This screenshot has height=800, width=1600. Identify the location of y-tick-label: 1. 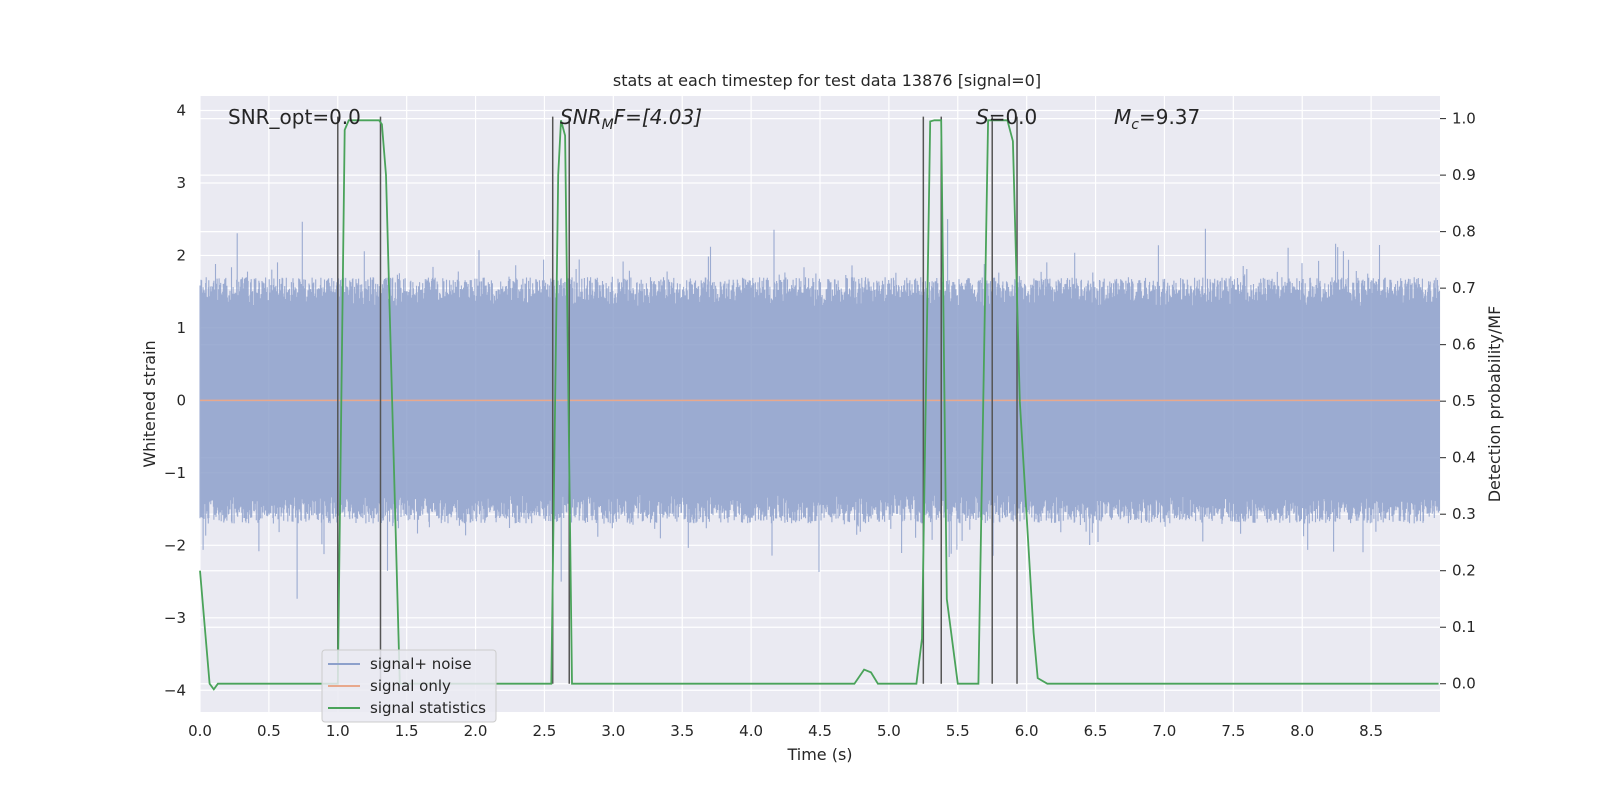
(181, 328).